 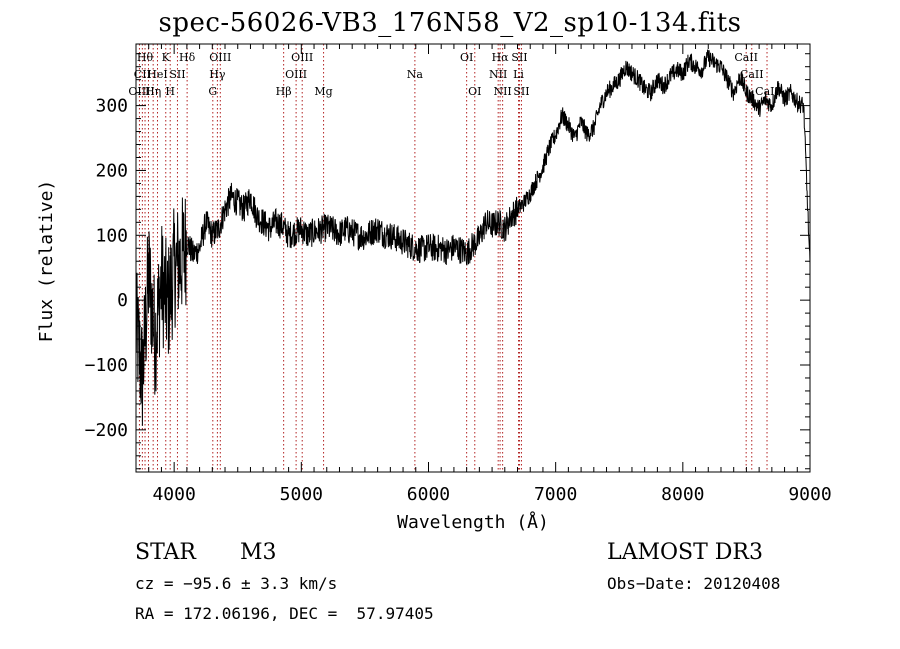 What do you see at coordinates (212, 91) in the screenshot?
I see `line-label-10: G` at bounding box center [212, 91].